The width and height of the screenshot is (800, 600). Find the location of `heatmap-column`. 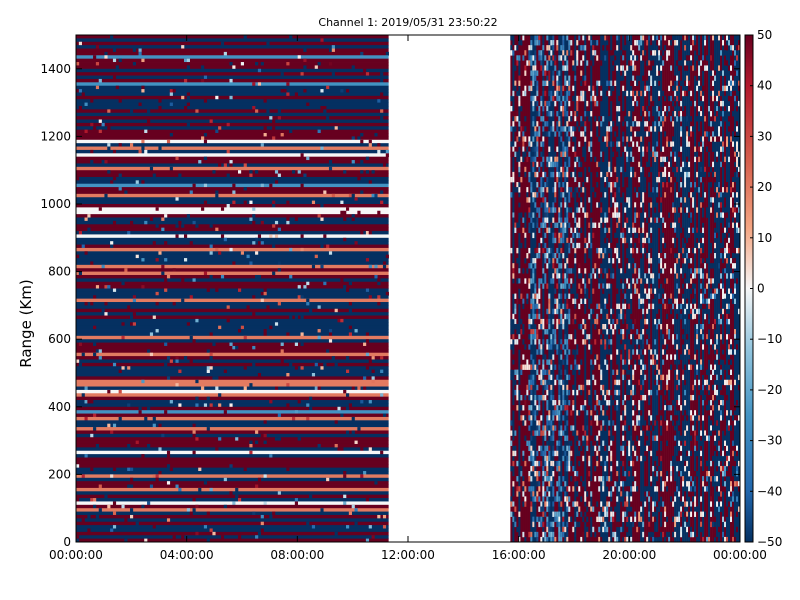

heatmap-column is located at coordinates (653, 288).